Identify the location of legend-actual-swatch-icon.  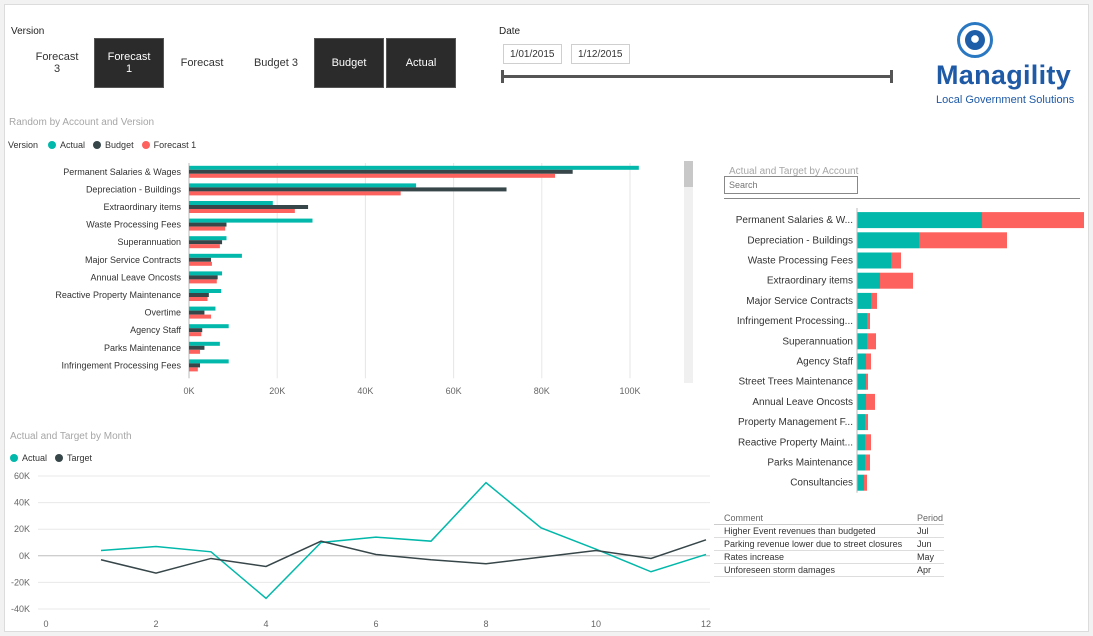
(14, 458).